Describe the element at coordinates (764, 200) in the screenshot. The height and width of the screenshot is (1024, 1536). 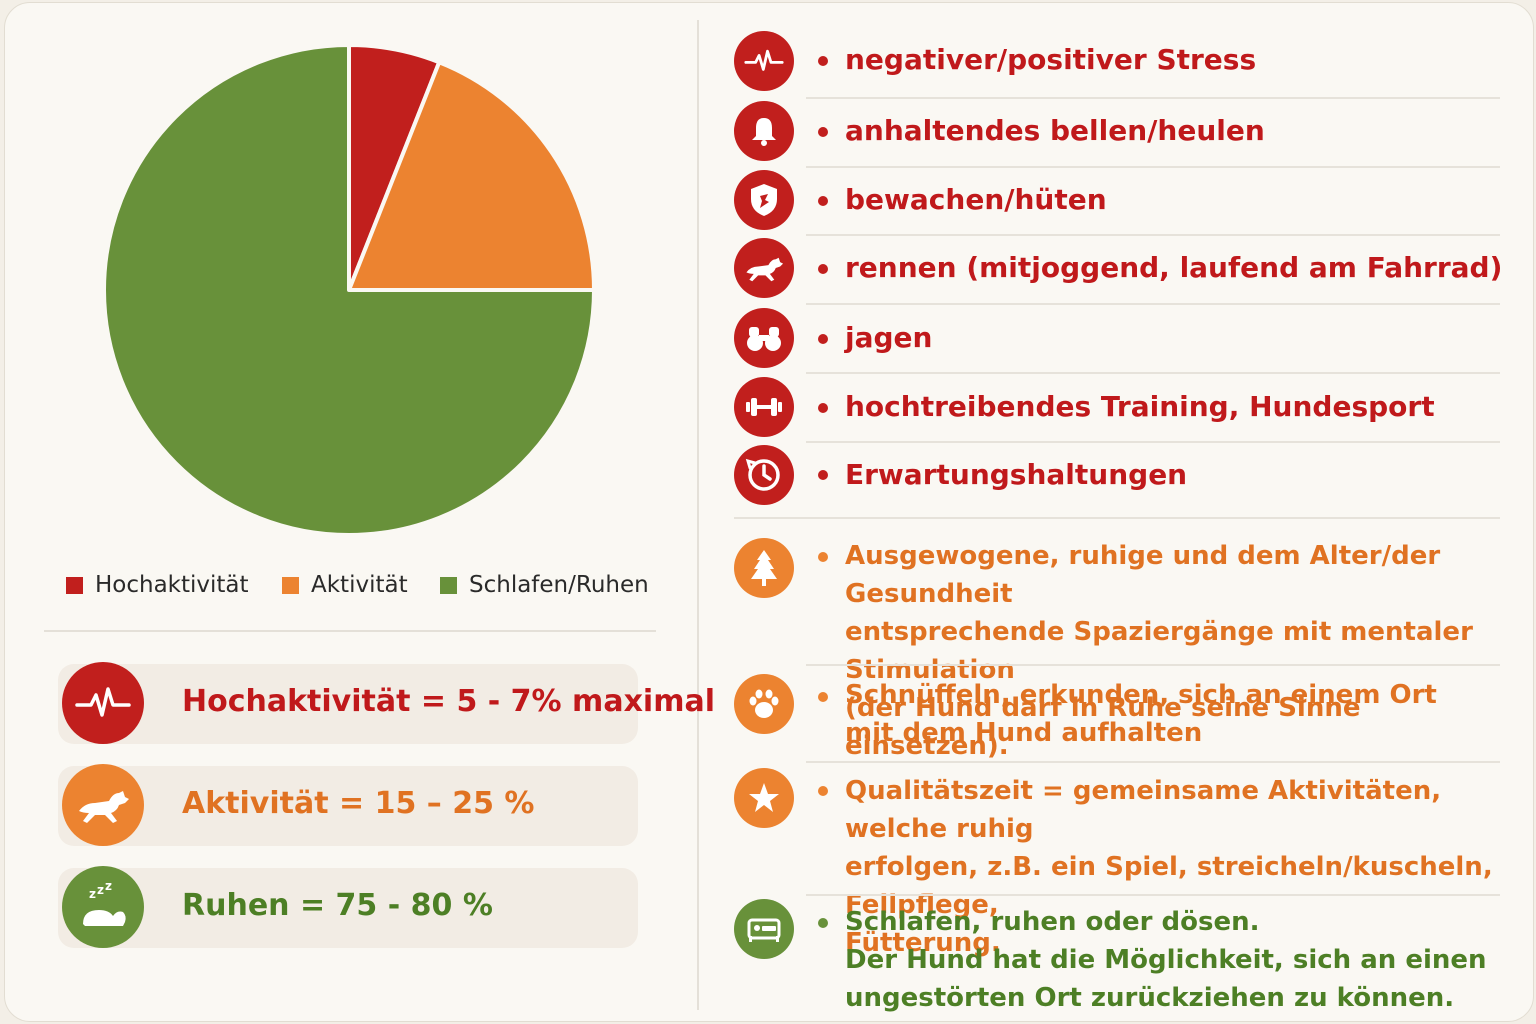
I see `shield-icon` at that location.